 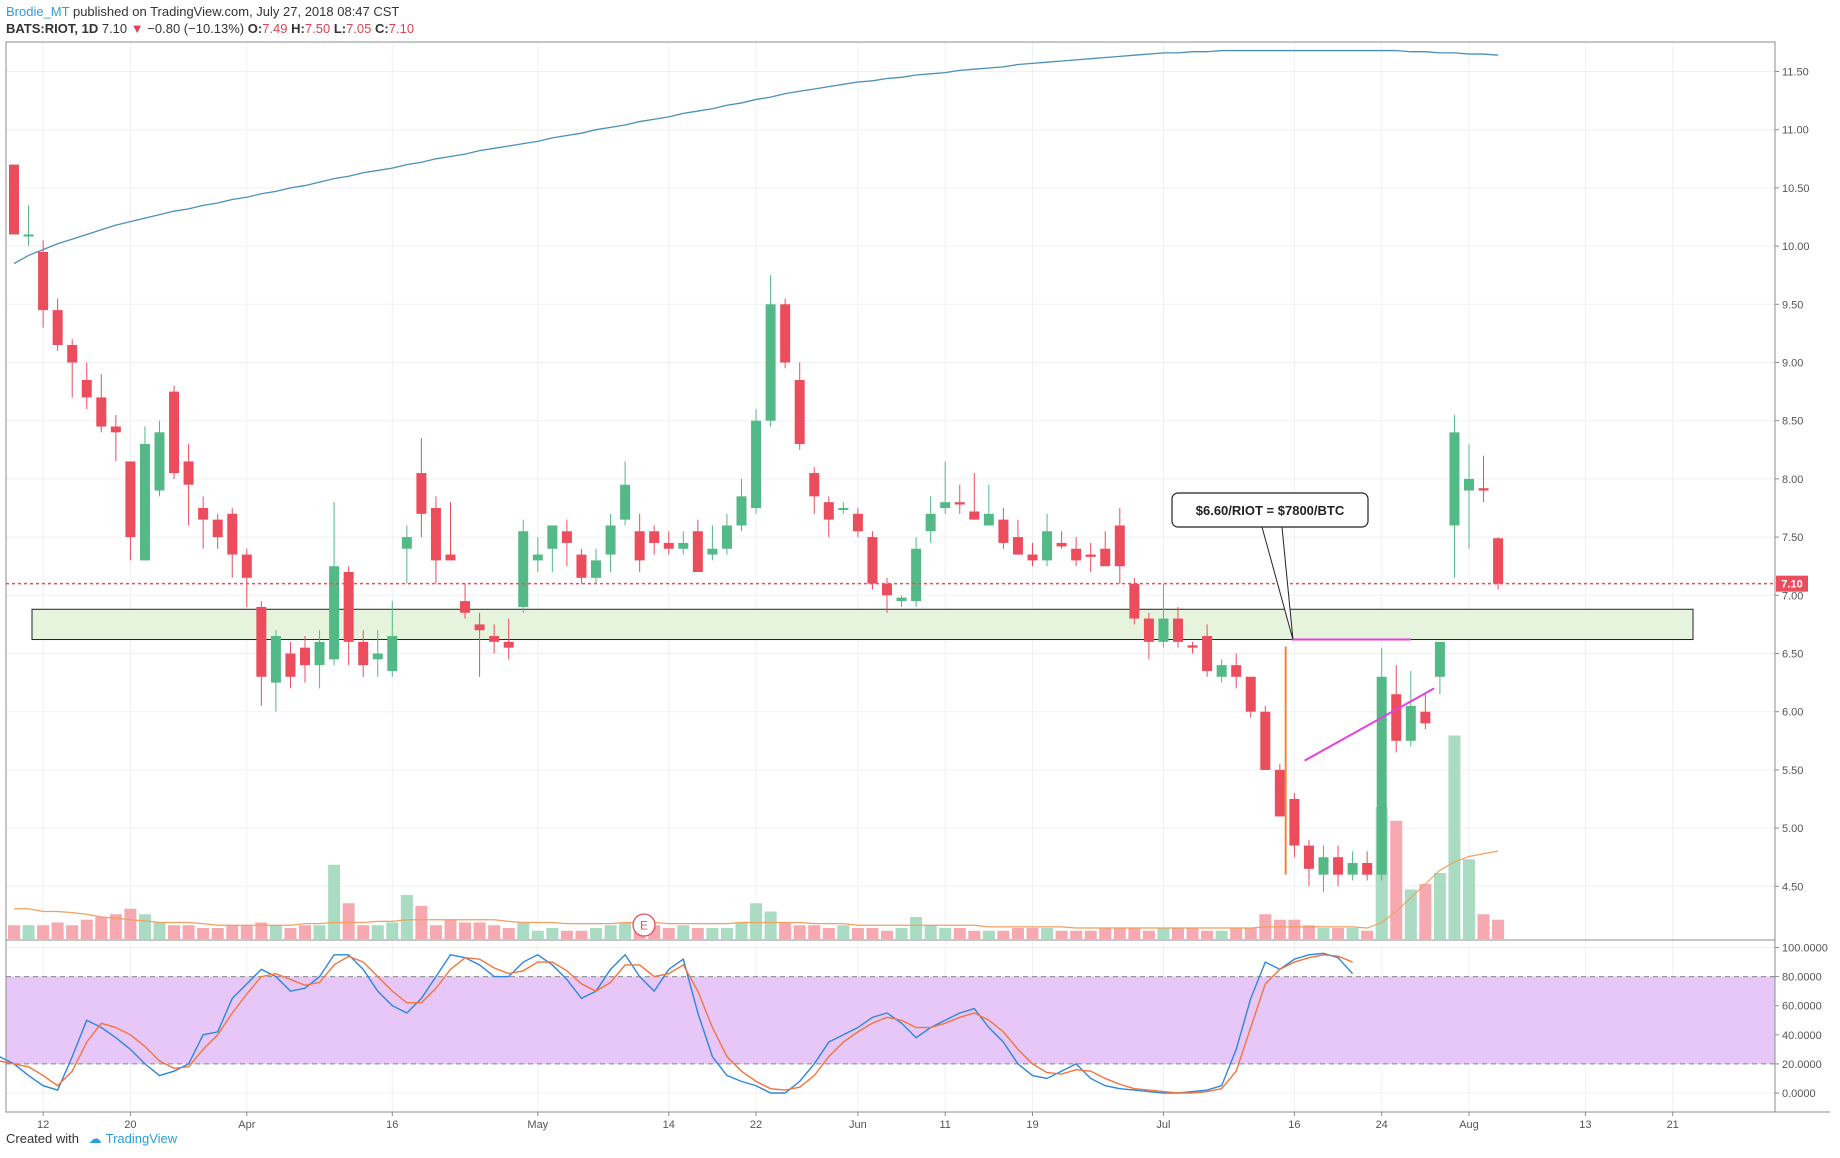 I want to click on support-zone, so click(x=862, y=624).